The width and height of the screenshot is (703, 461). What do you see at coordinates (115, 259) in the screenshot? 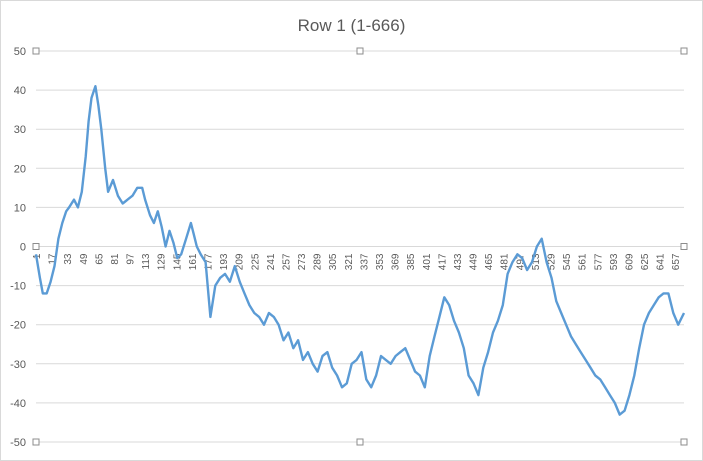
I see `x-tick-label: 81` at bounding box center [115, 259].